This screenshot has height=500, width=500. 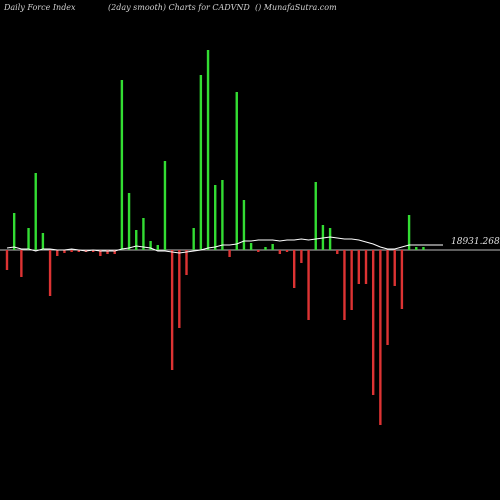 What do you see at coordinates (179, 7) in the screenshot?
I see `chart-title: (2day smooth) Charts for CADVND` at bounding box center [179, 7].